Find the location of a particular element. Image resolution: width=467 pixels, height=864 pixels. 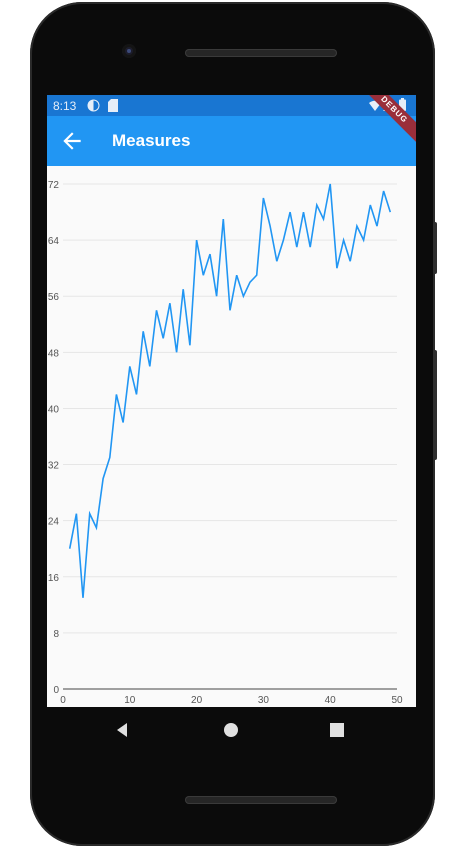

x-tick-label: 40 is located at coordinates (331, 700).